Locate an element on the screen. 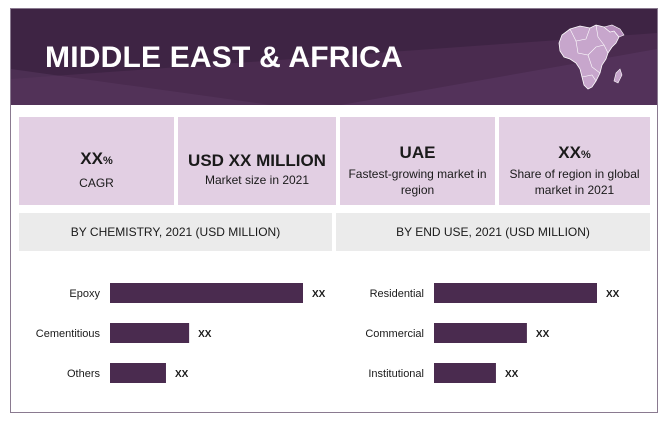  kpi-cagr-label: CAGR is located at coordinates (96, 183).